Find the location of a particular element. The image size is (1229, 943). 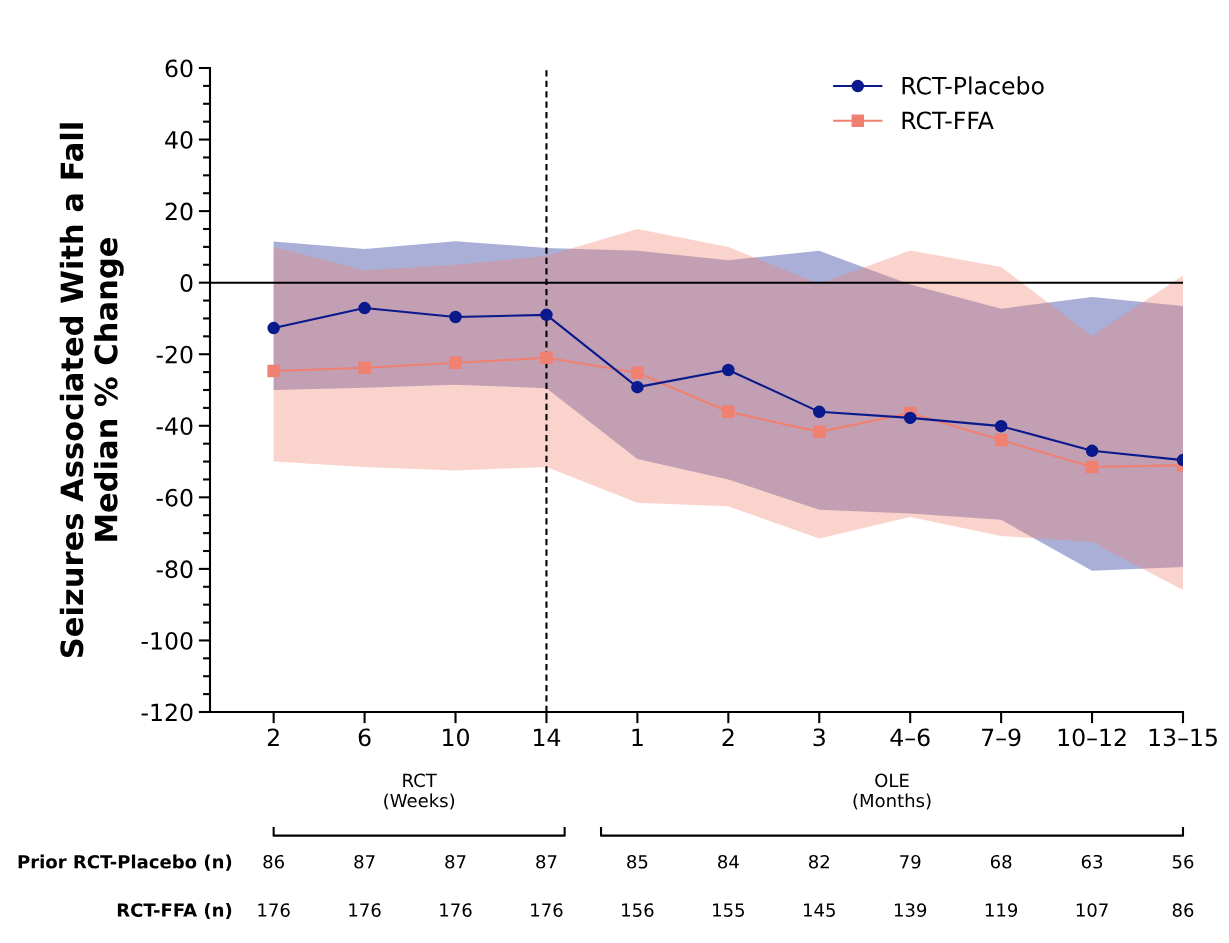

text: RCT (Weeks) is located at coordinates (419, 791).